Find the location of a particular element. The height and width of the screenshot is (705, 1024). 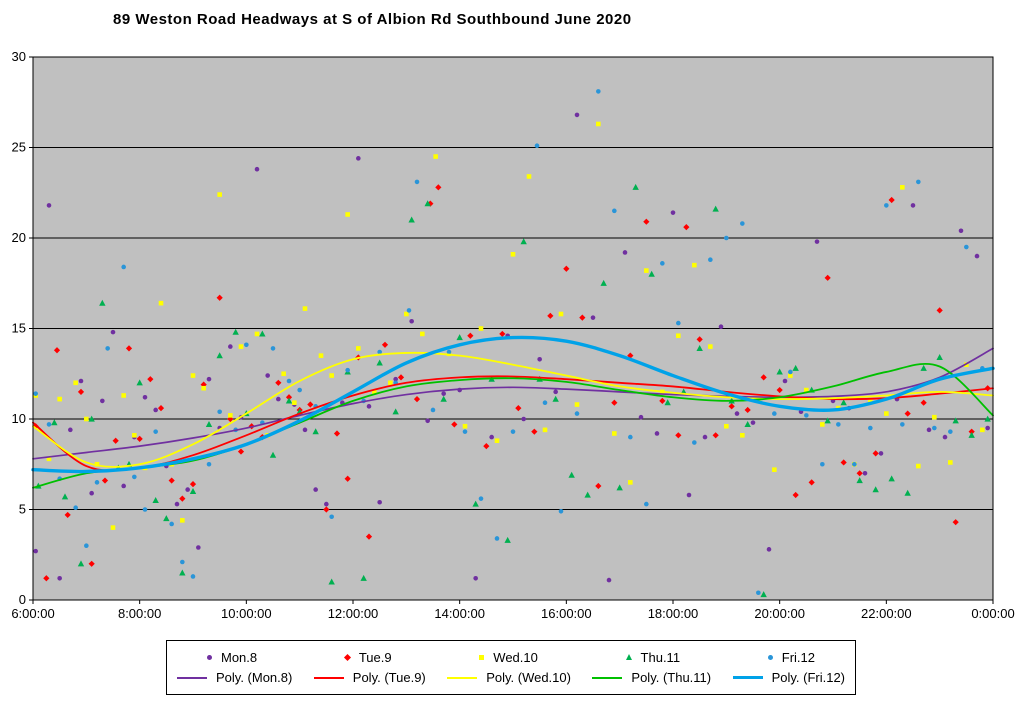

curve-Poly. (Tue.9) is located at coordinates (513, 423).